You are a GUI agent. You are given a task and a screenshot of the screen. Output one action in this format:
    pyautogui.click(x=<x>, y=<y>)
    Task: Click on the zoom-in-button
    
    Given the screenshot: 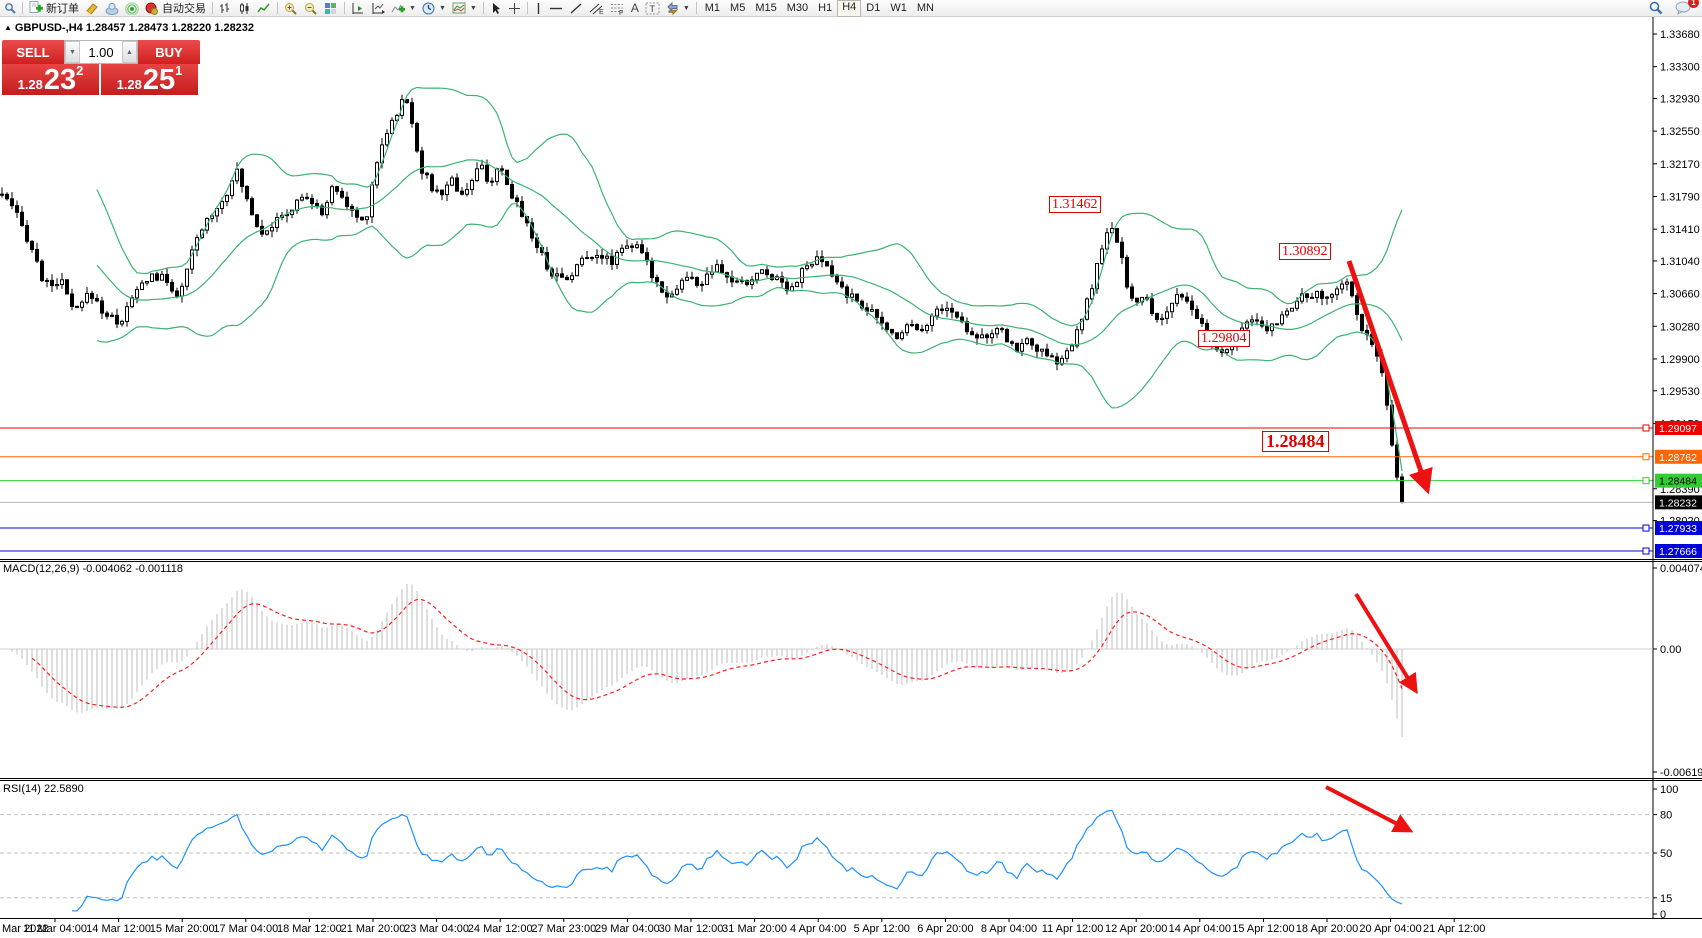 What is the action you would take?
    pyautogui.click(x=291, y=8)
    